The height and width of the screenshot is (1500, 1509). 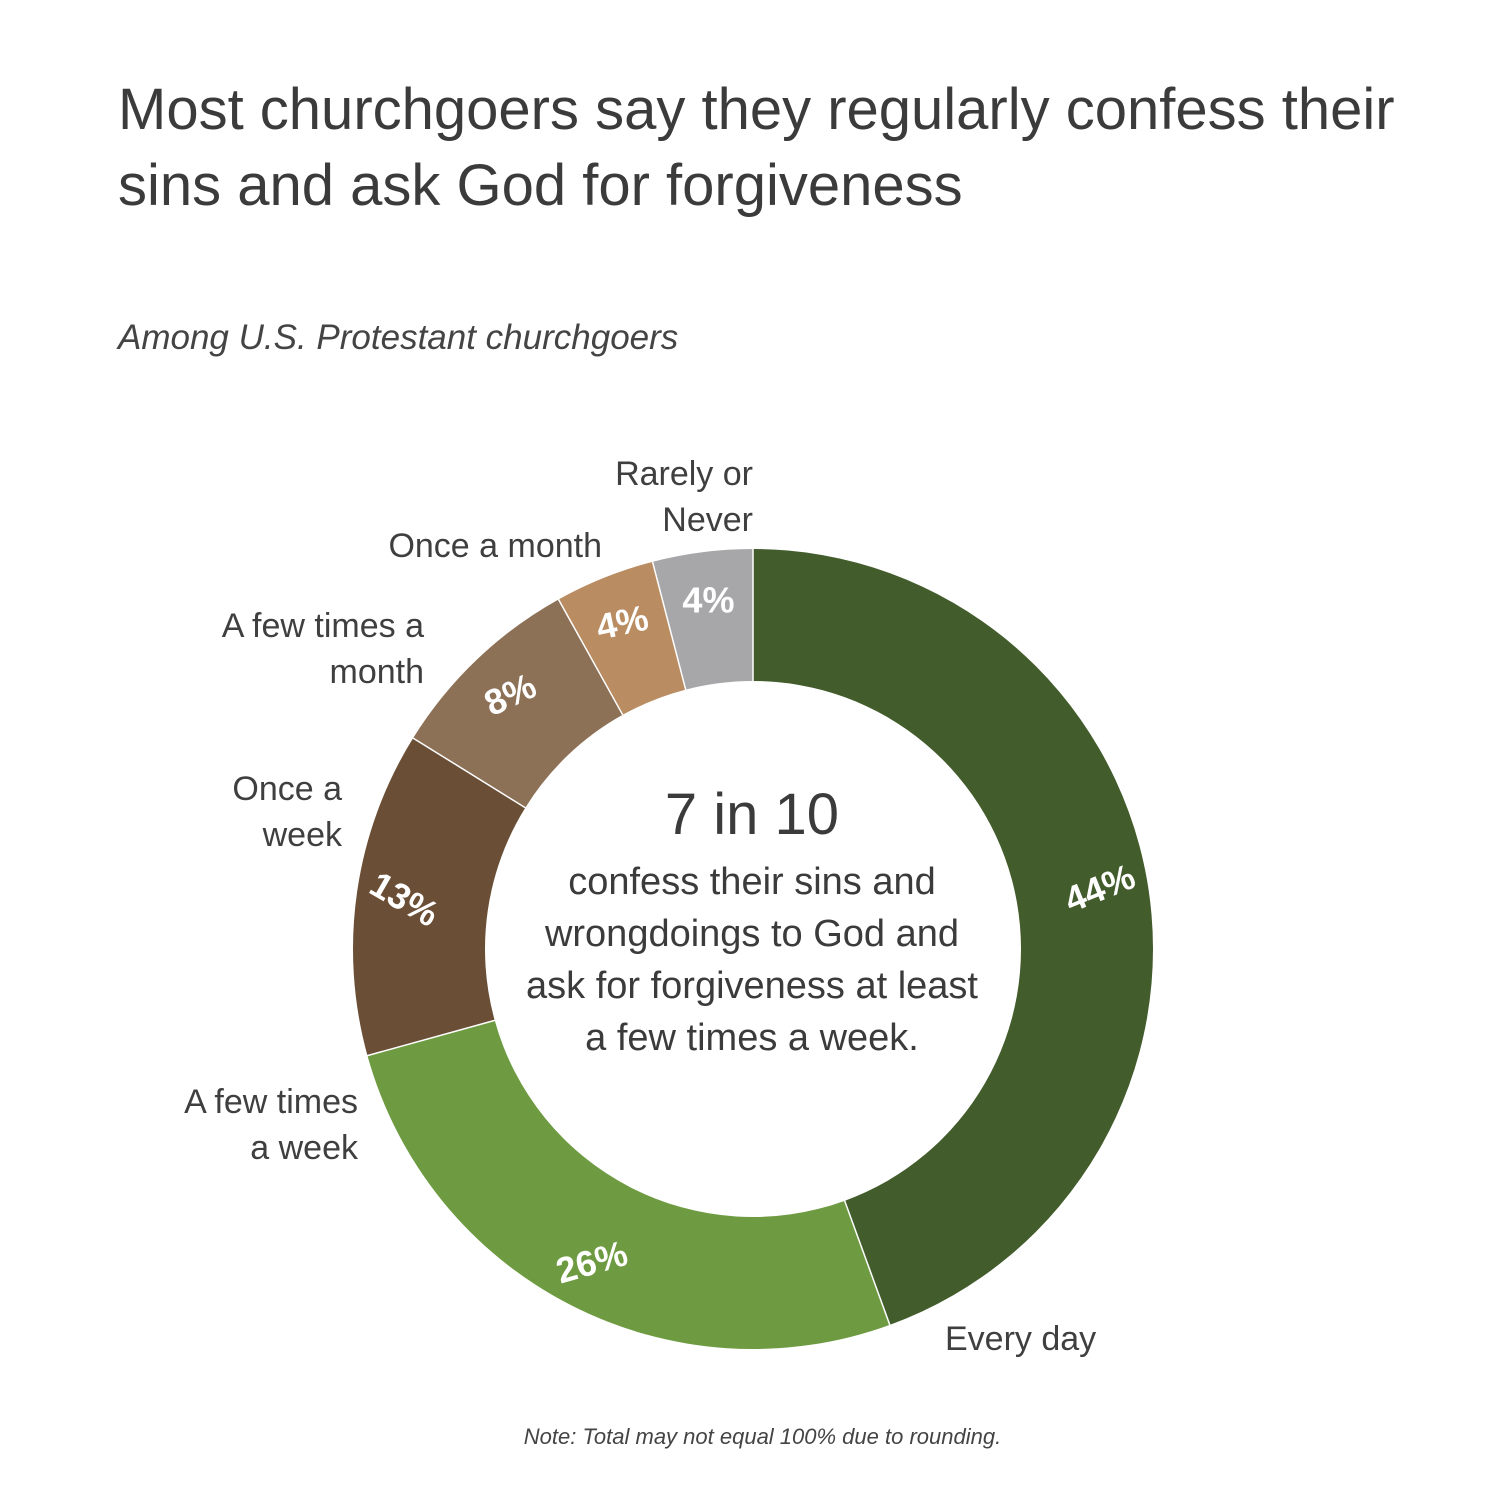 I want to click on category-label-once-week: Once a week, so click(x=287, y=812).